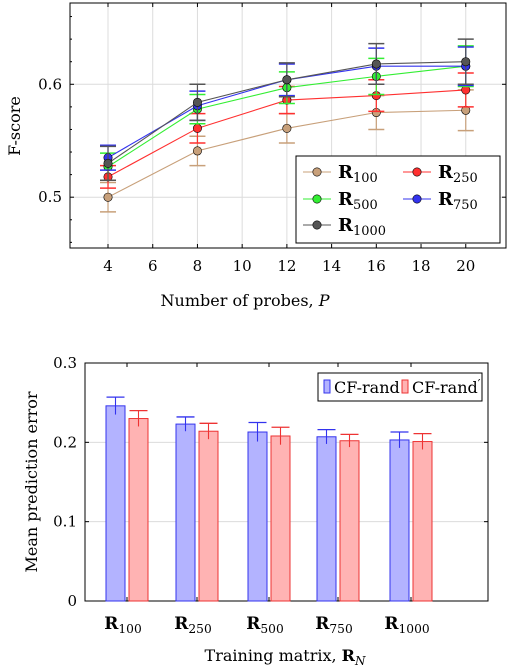 Image resolution: width=510 pixels, height=668 pixels. I want to click on top-y-tick-label: 0.6, so click(50, 84).